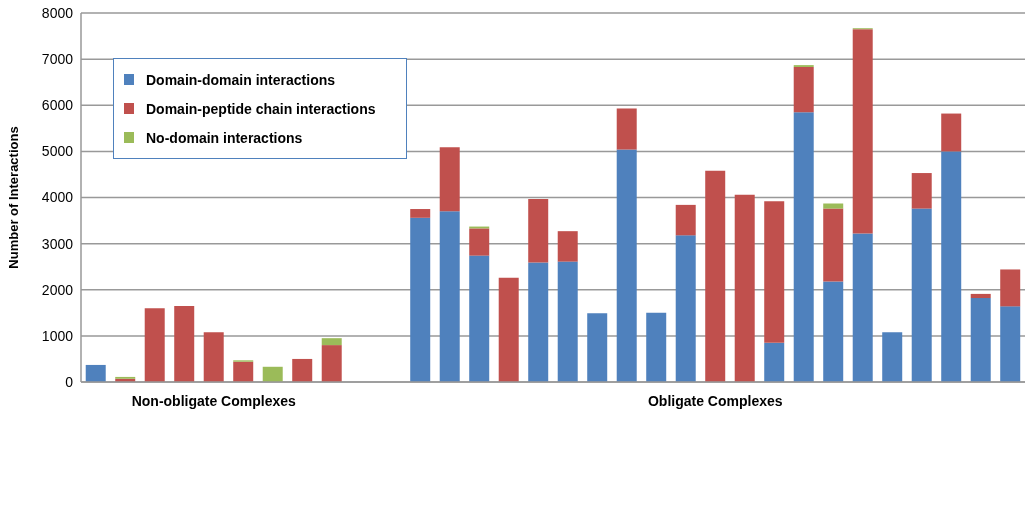  Describe the element at coordinates (57, 151) in the screenshot. I see `y-tick-label: 5000` at that location.